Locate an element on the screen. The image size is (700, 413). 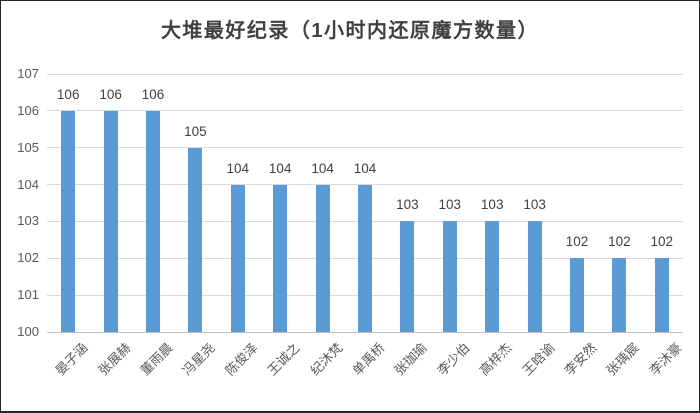
chart-title: 大堆最好纪录（1小时内还原魔方数量） is located at coordinates (350, 31).